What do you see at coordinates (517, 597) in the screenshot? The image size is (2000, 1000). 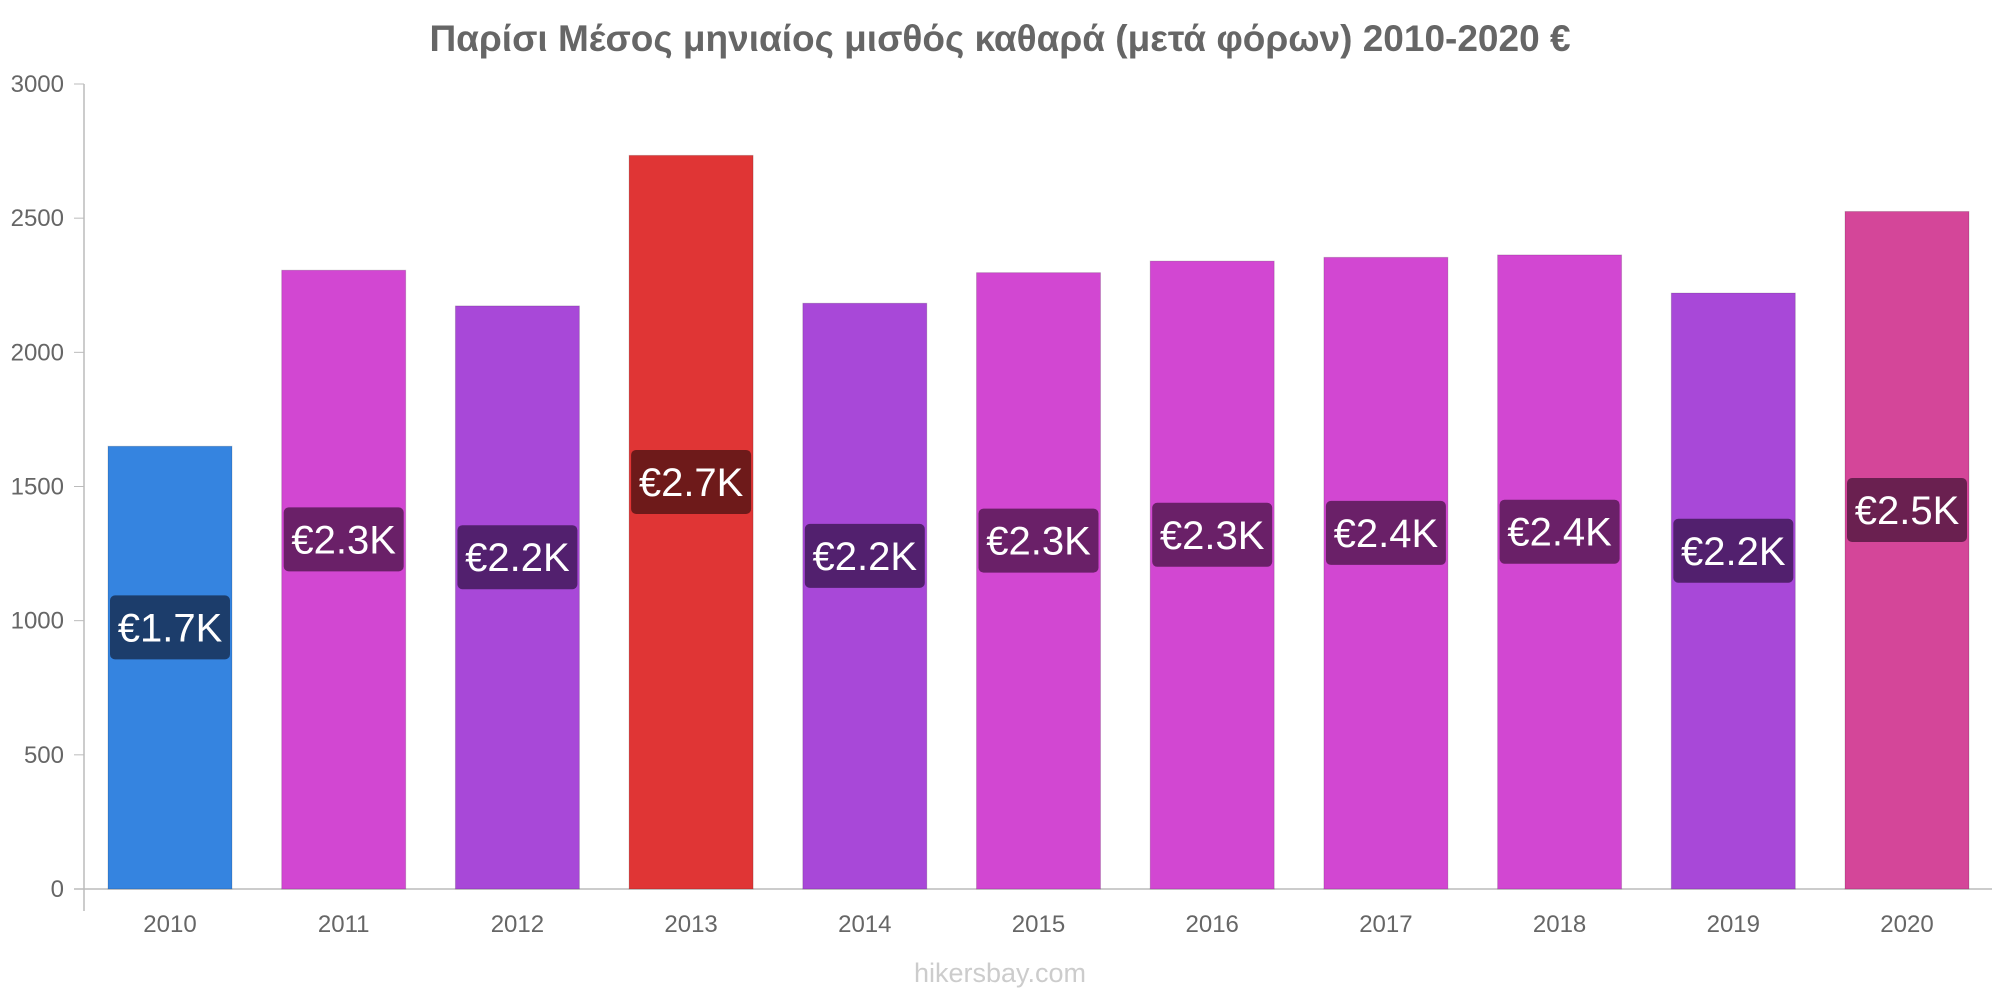 I see `bar-2012` at bounding box center [517, 597].